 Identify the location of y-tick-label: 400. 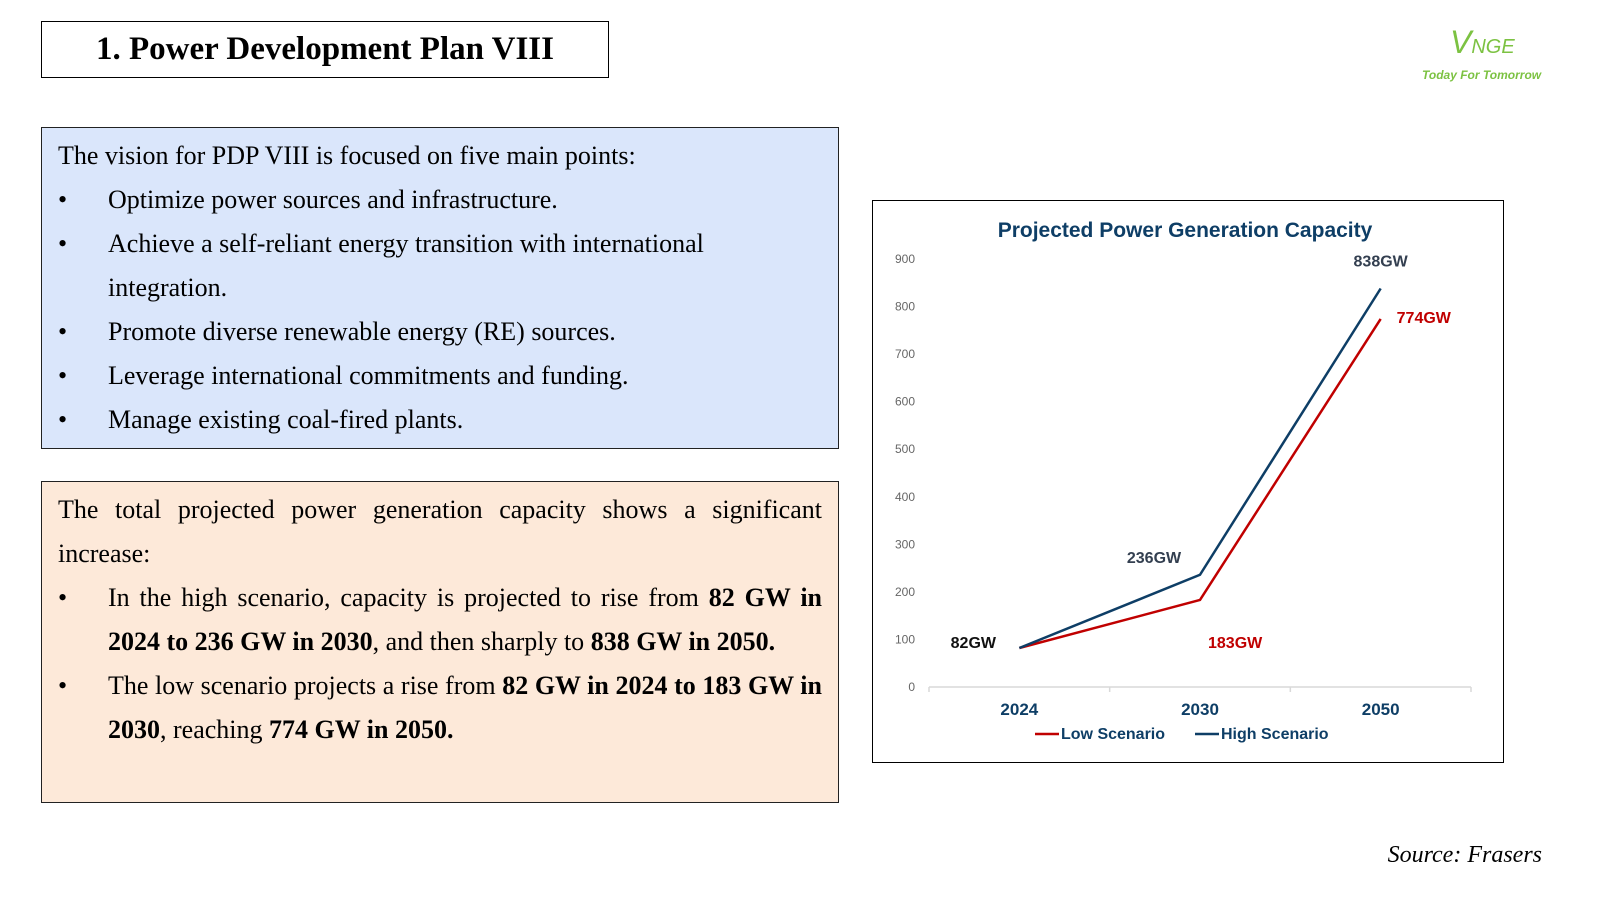
(905, 497).